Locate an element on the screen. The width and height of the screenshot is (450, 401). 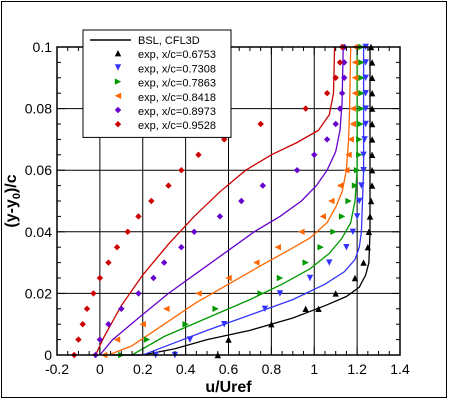
y-tick-labels: 0 0.02 0.04 0.06 0.08 0.1 is located at coordinates (38, 201).